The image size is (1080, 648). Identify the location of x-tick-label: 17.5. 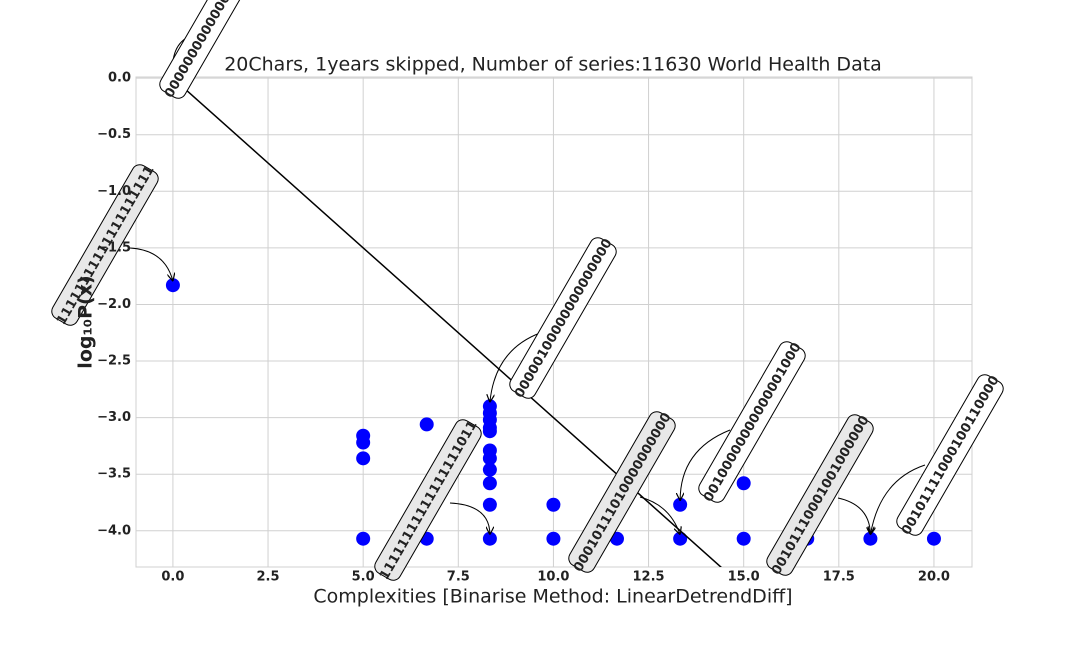
(839, 577).